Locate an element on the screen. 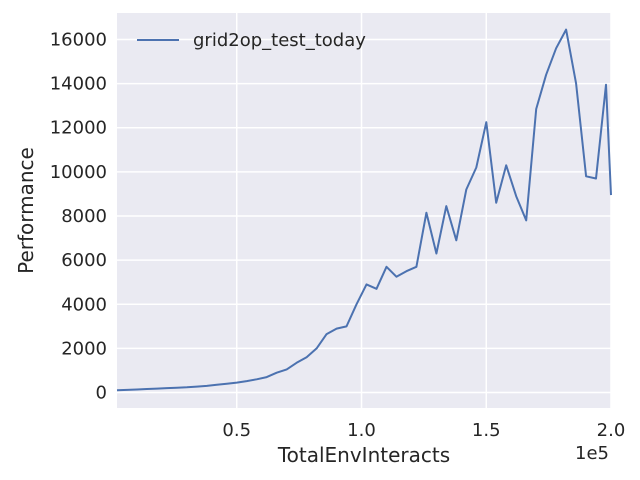  y-tick-label: 12000 is located at coordinates (78, 128).